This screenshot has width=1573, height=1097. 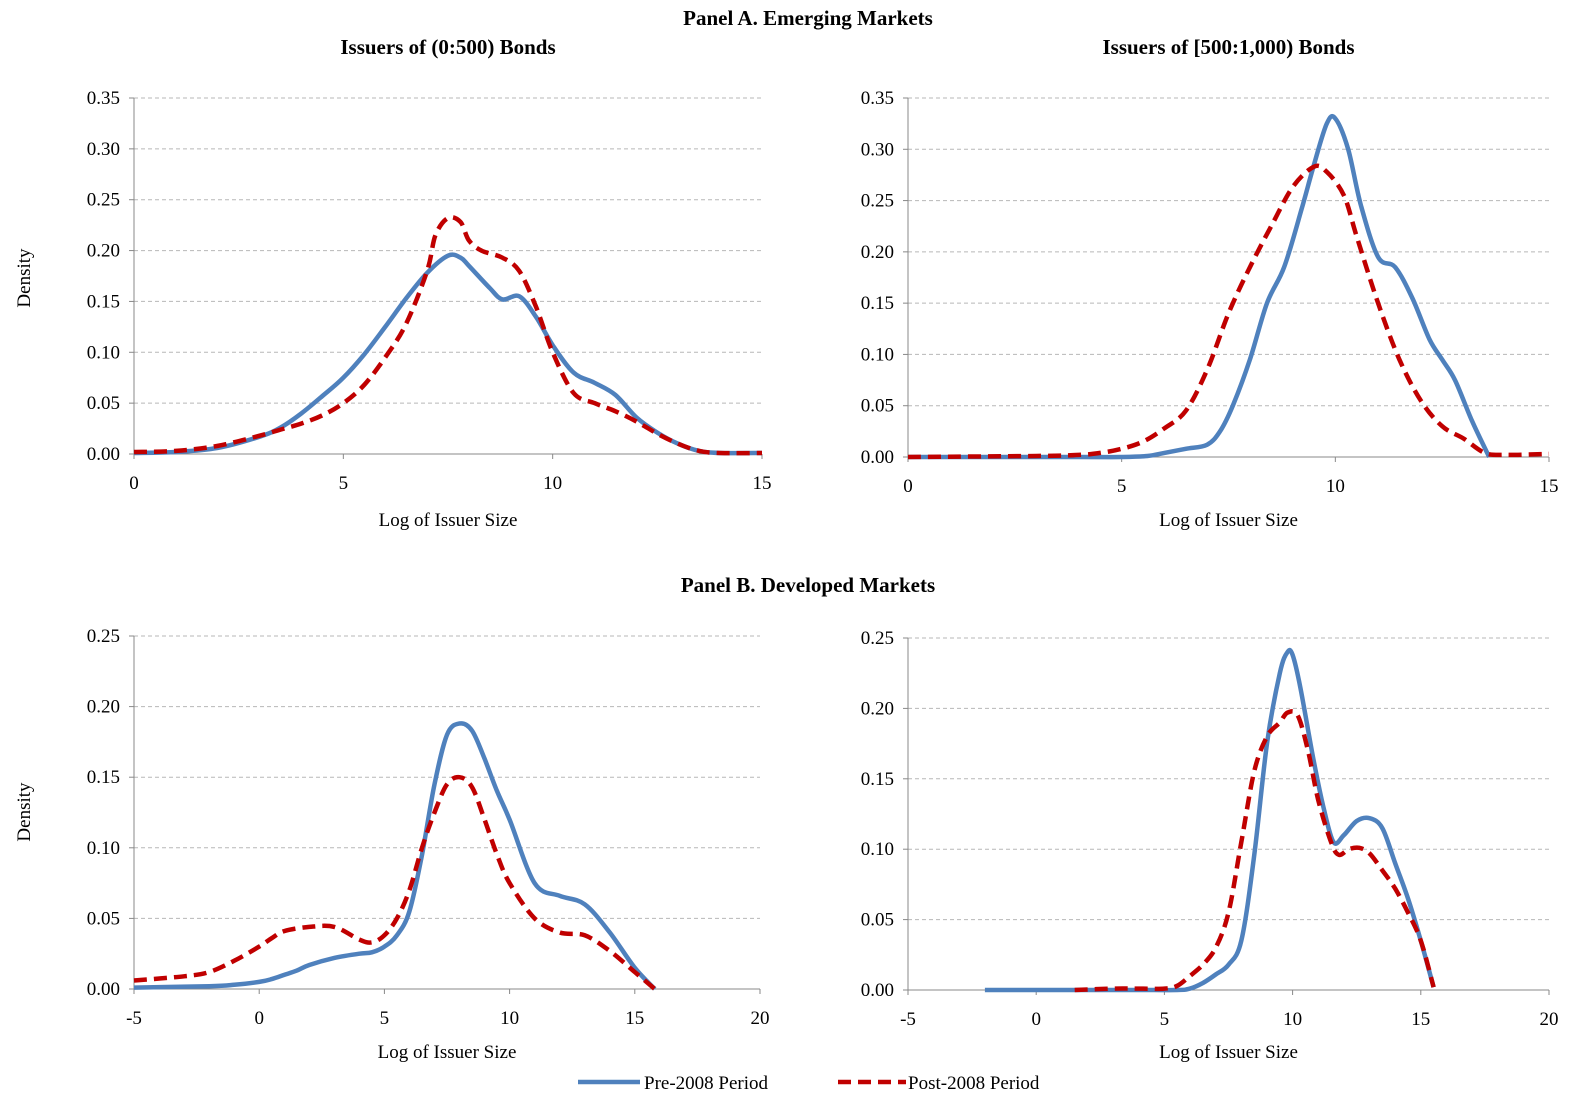 I want to click on chart-title: Issuers of [500:1,000) Bonds, so click(x=1228, y=47).